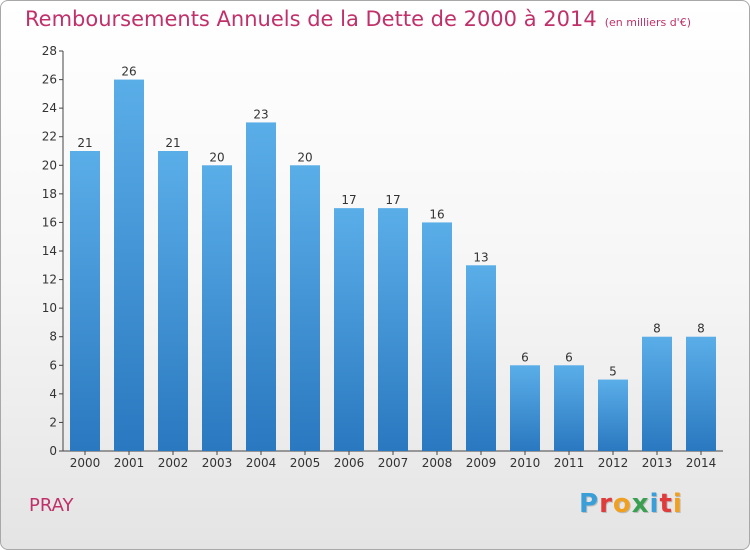  What do you see at coordinates (525, 408) in the screenshot?
I see `bar-2010` at bounding box center [525, 408].